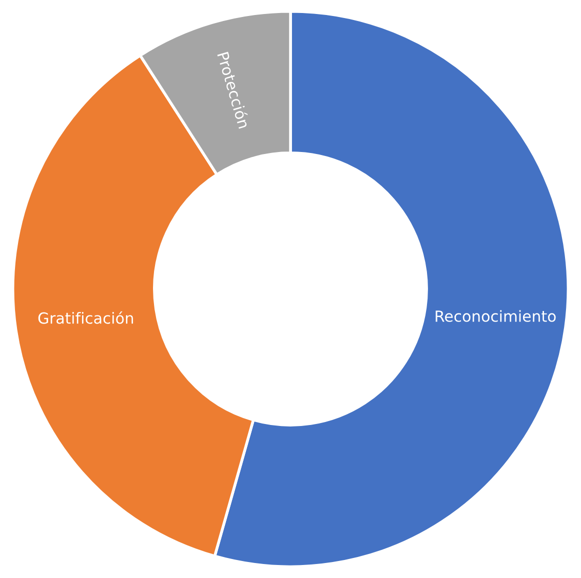 This screenshot has width=581, height=578. I want to click on slice-label: Gratificación, so click(85, 317).